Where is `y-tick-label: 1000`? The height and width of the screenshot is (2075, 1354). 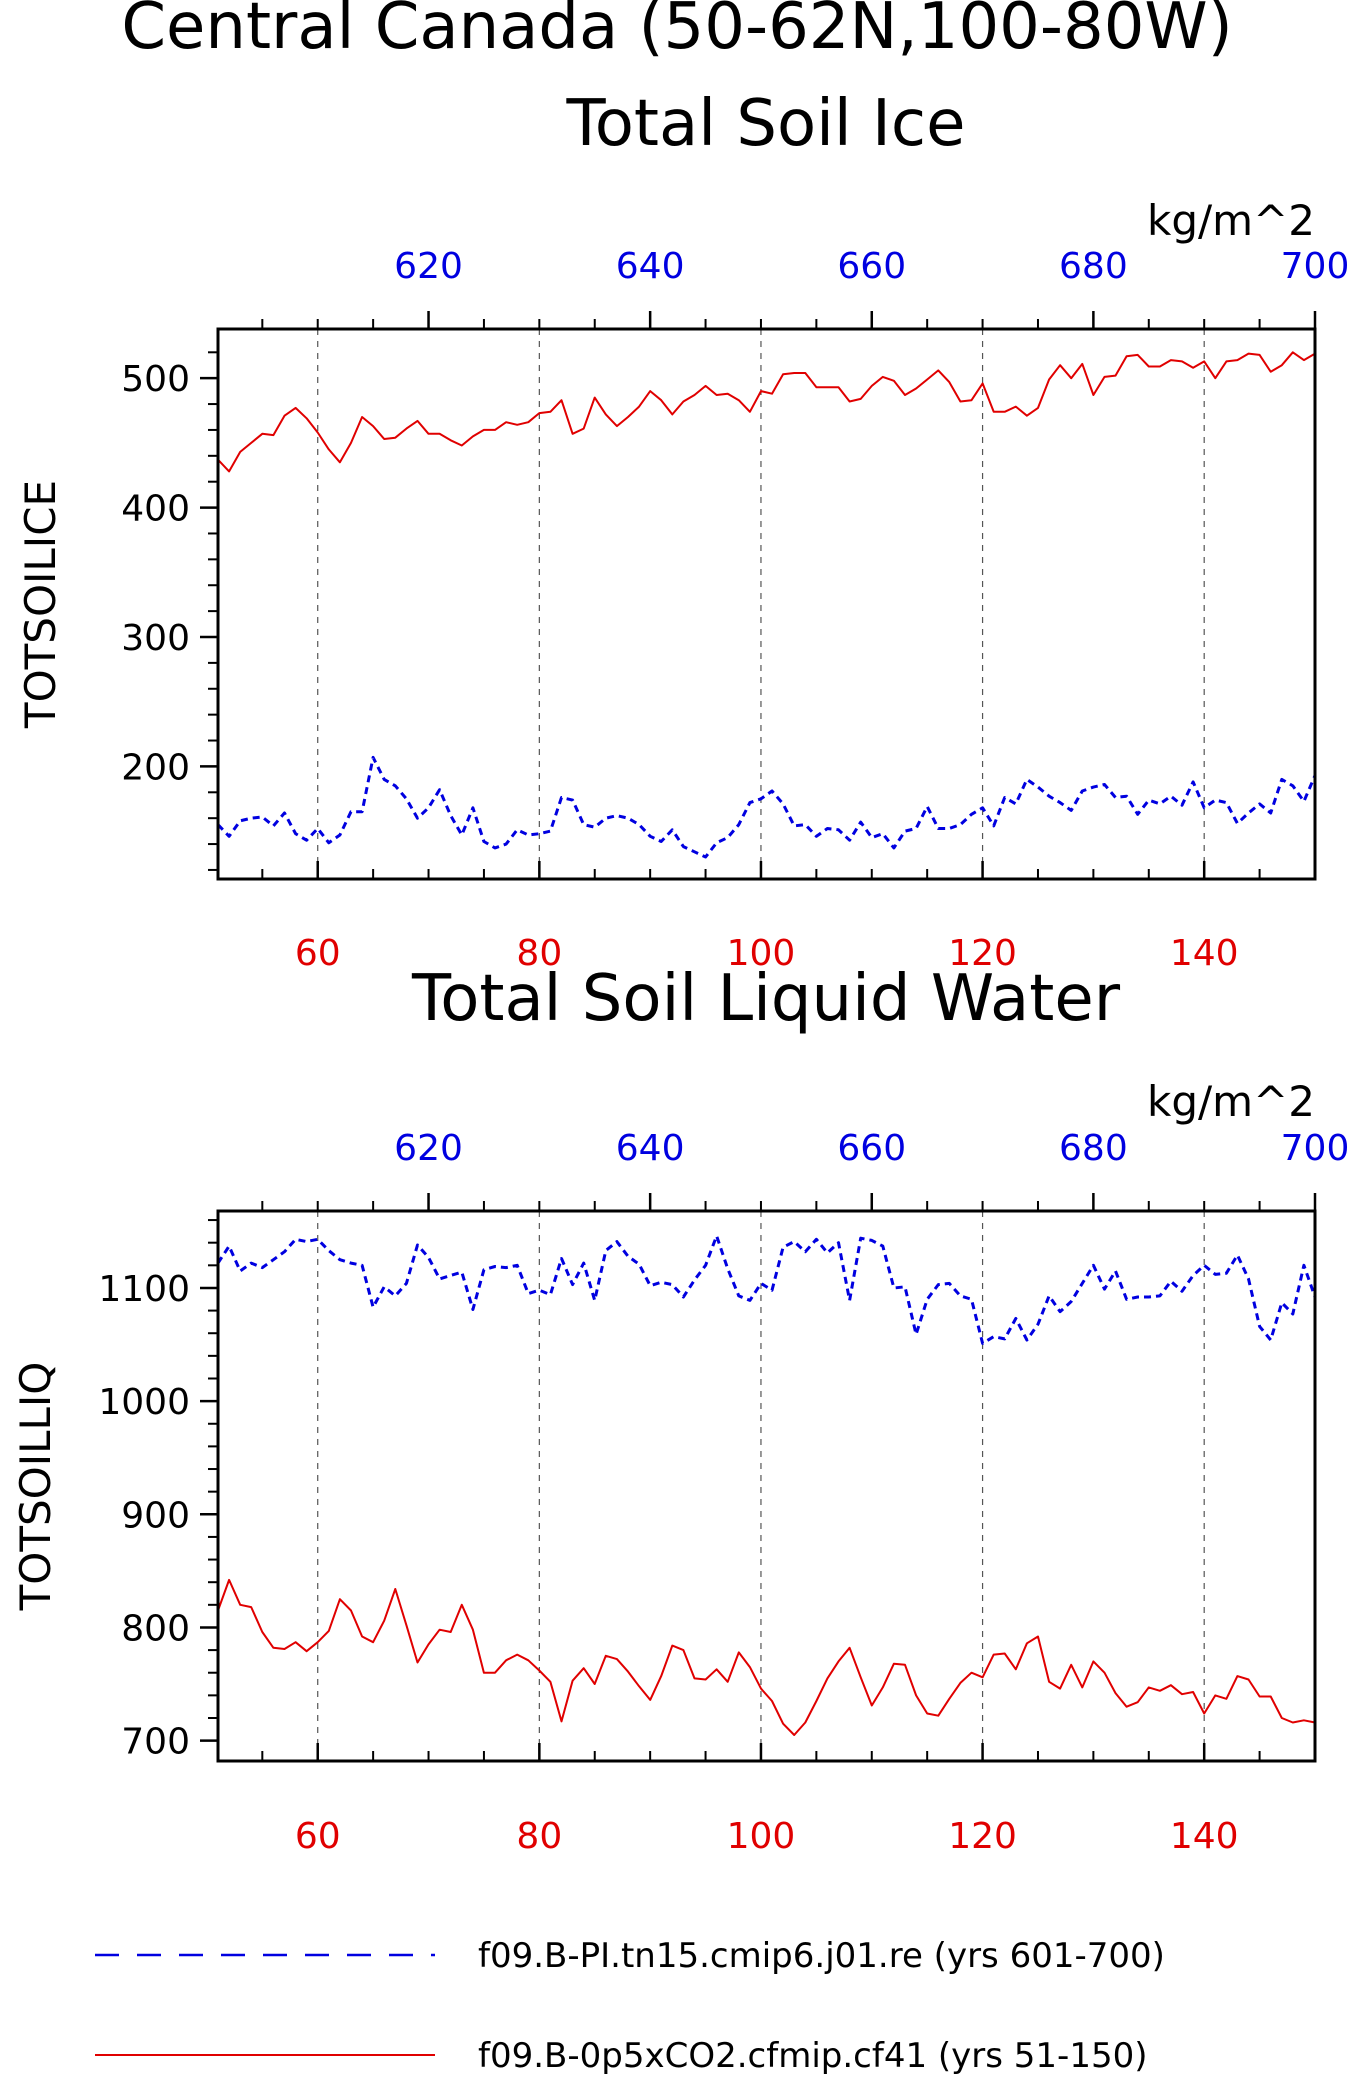 y-tick-label: 1000 is located at coordinates (144, 1402).